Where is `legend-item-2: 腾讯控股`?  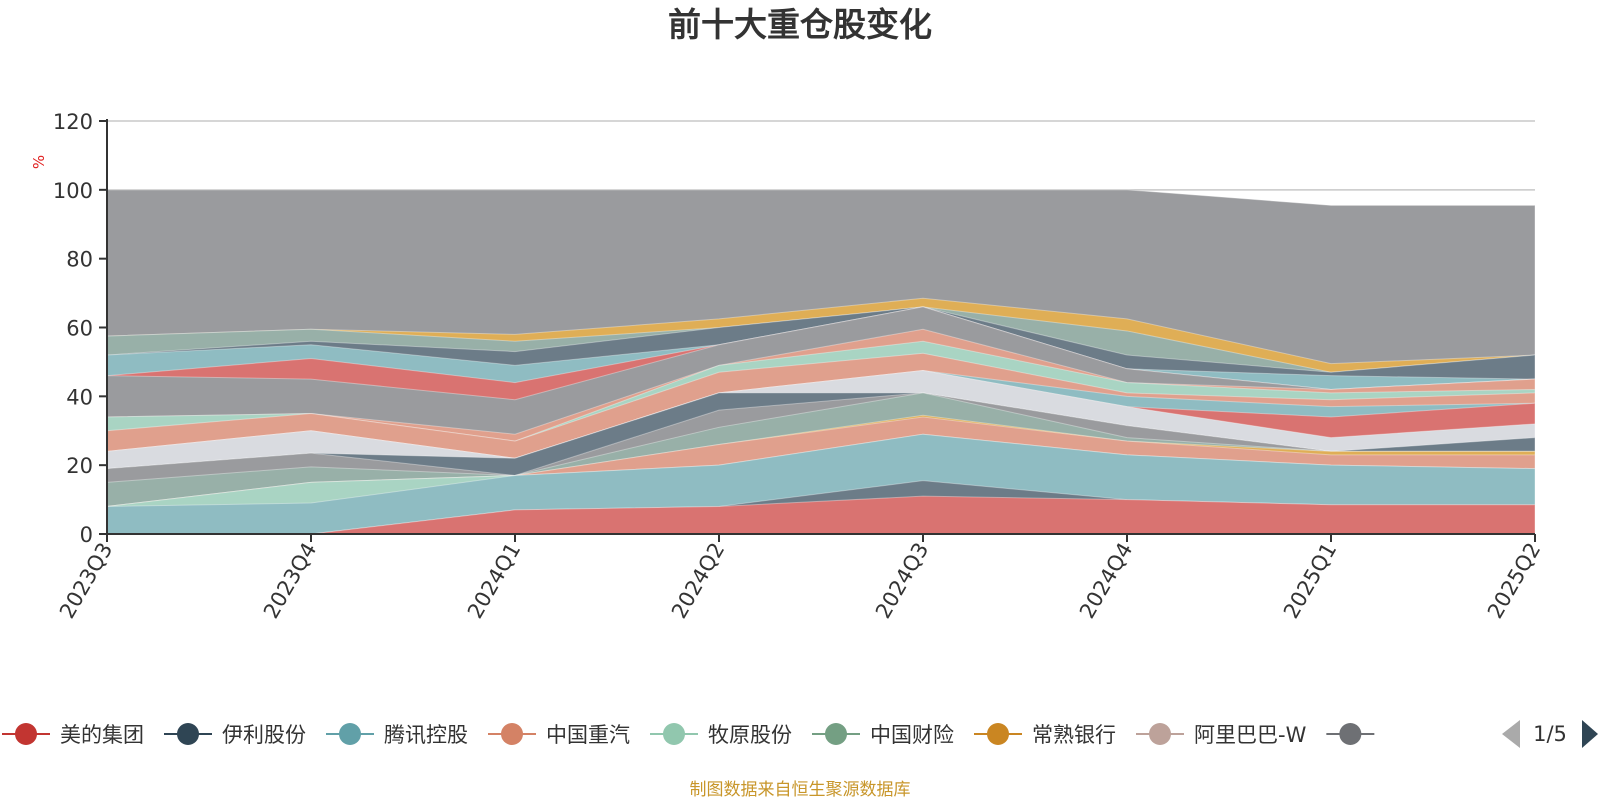 legend-item-2: 腾讯控股 is located at coordinates (397, 735).